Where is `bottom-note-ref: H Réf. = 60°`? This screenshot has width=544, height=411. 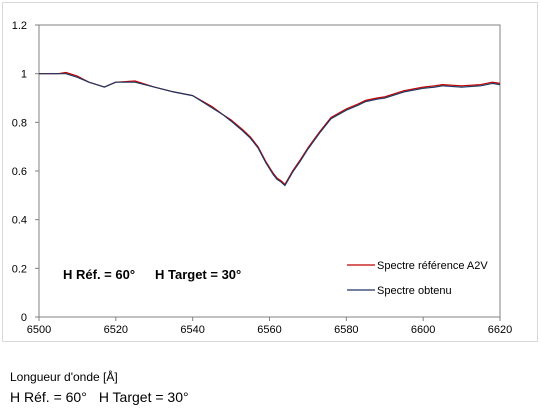 bottom-note-ref: H Réf. = 60° is located at coordinates (48, 397).